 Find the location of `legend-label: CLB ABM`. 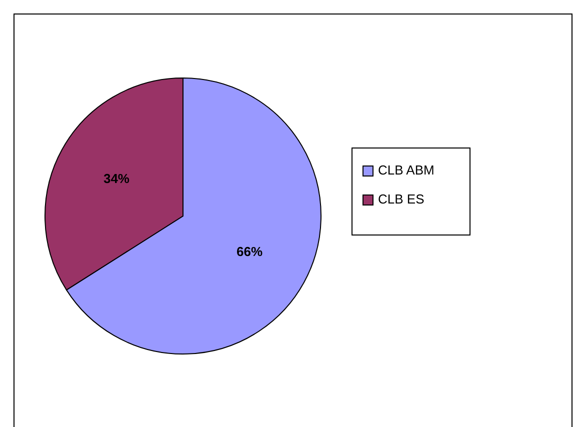

legend-label: CLB ABM is located at coordinates (406, 170).